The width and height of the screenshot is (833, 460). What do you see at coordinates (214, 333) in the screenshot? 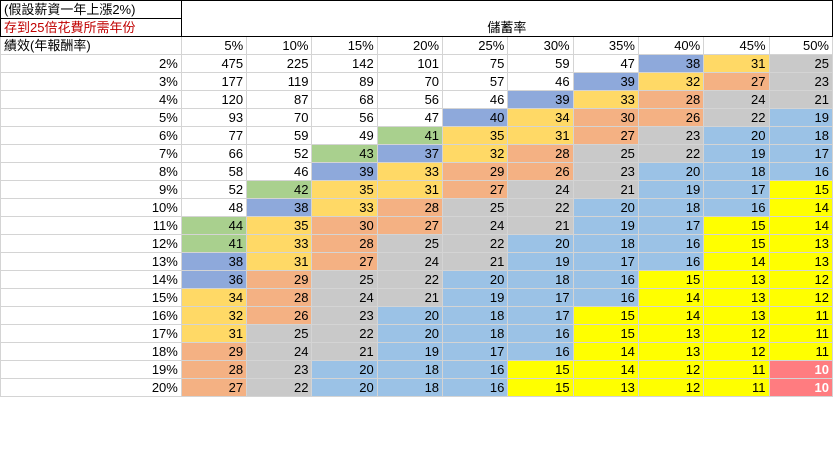
I see `years-cell: 31` at bounding box center [214, 333].